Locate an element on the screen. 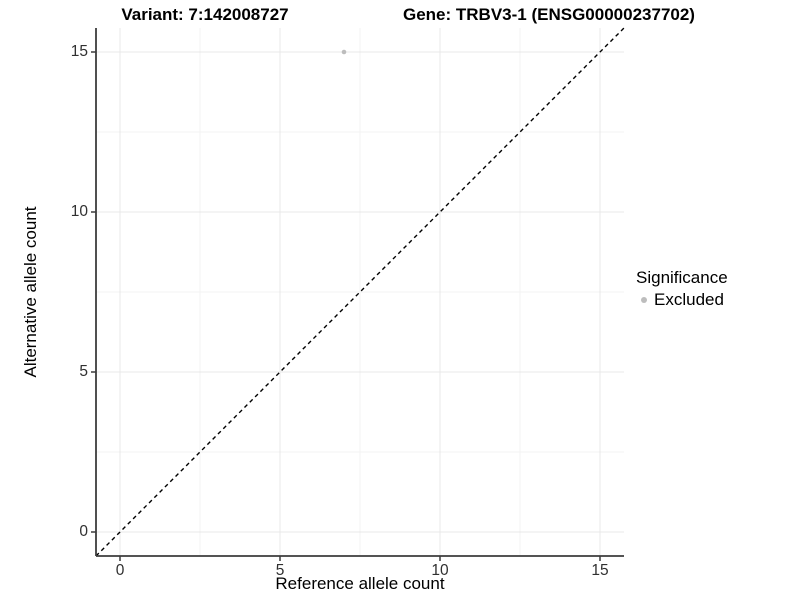 The image size is (800, 600). plot-title-variant: Variant: 7:142008727 is located at coordinates (205, 14).